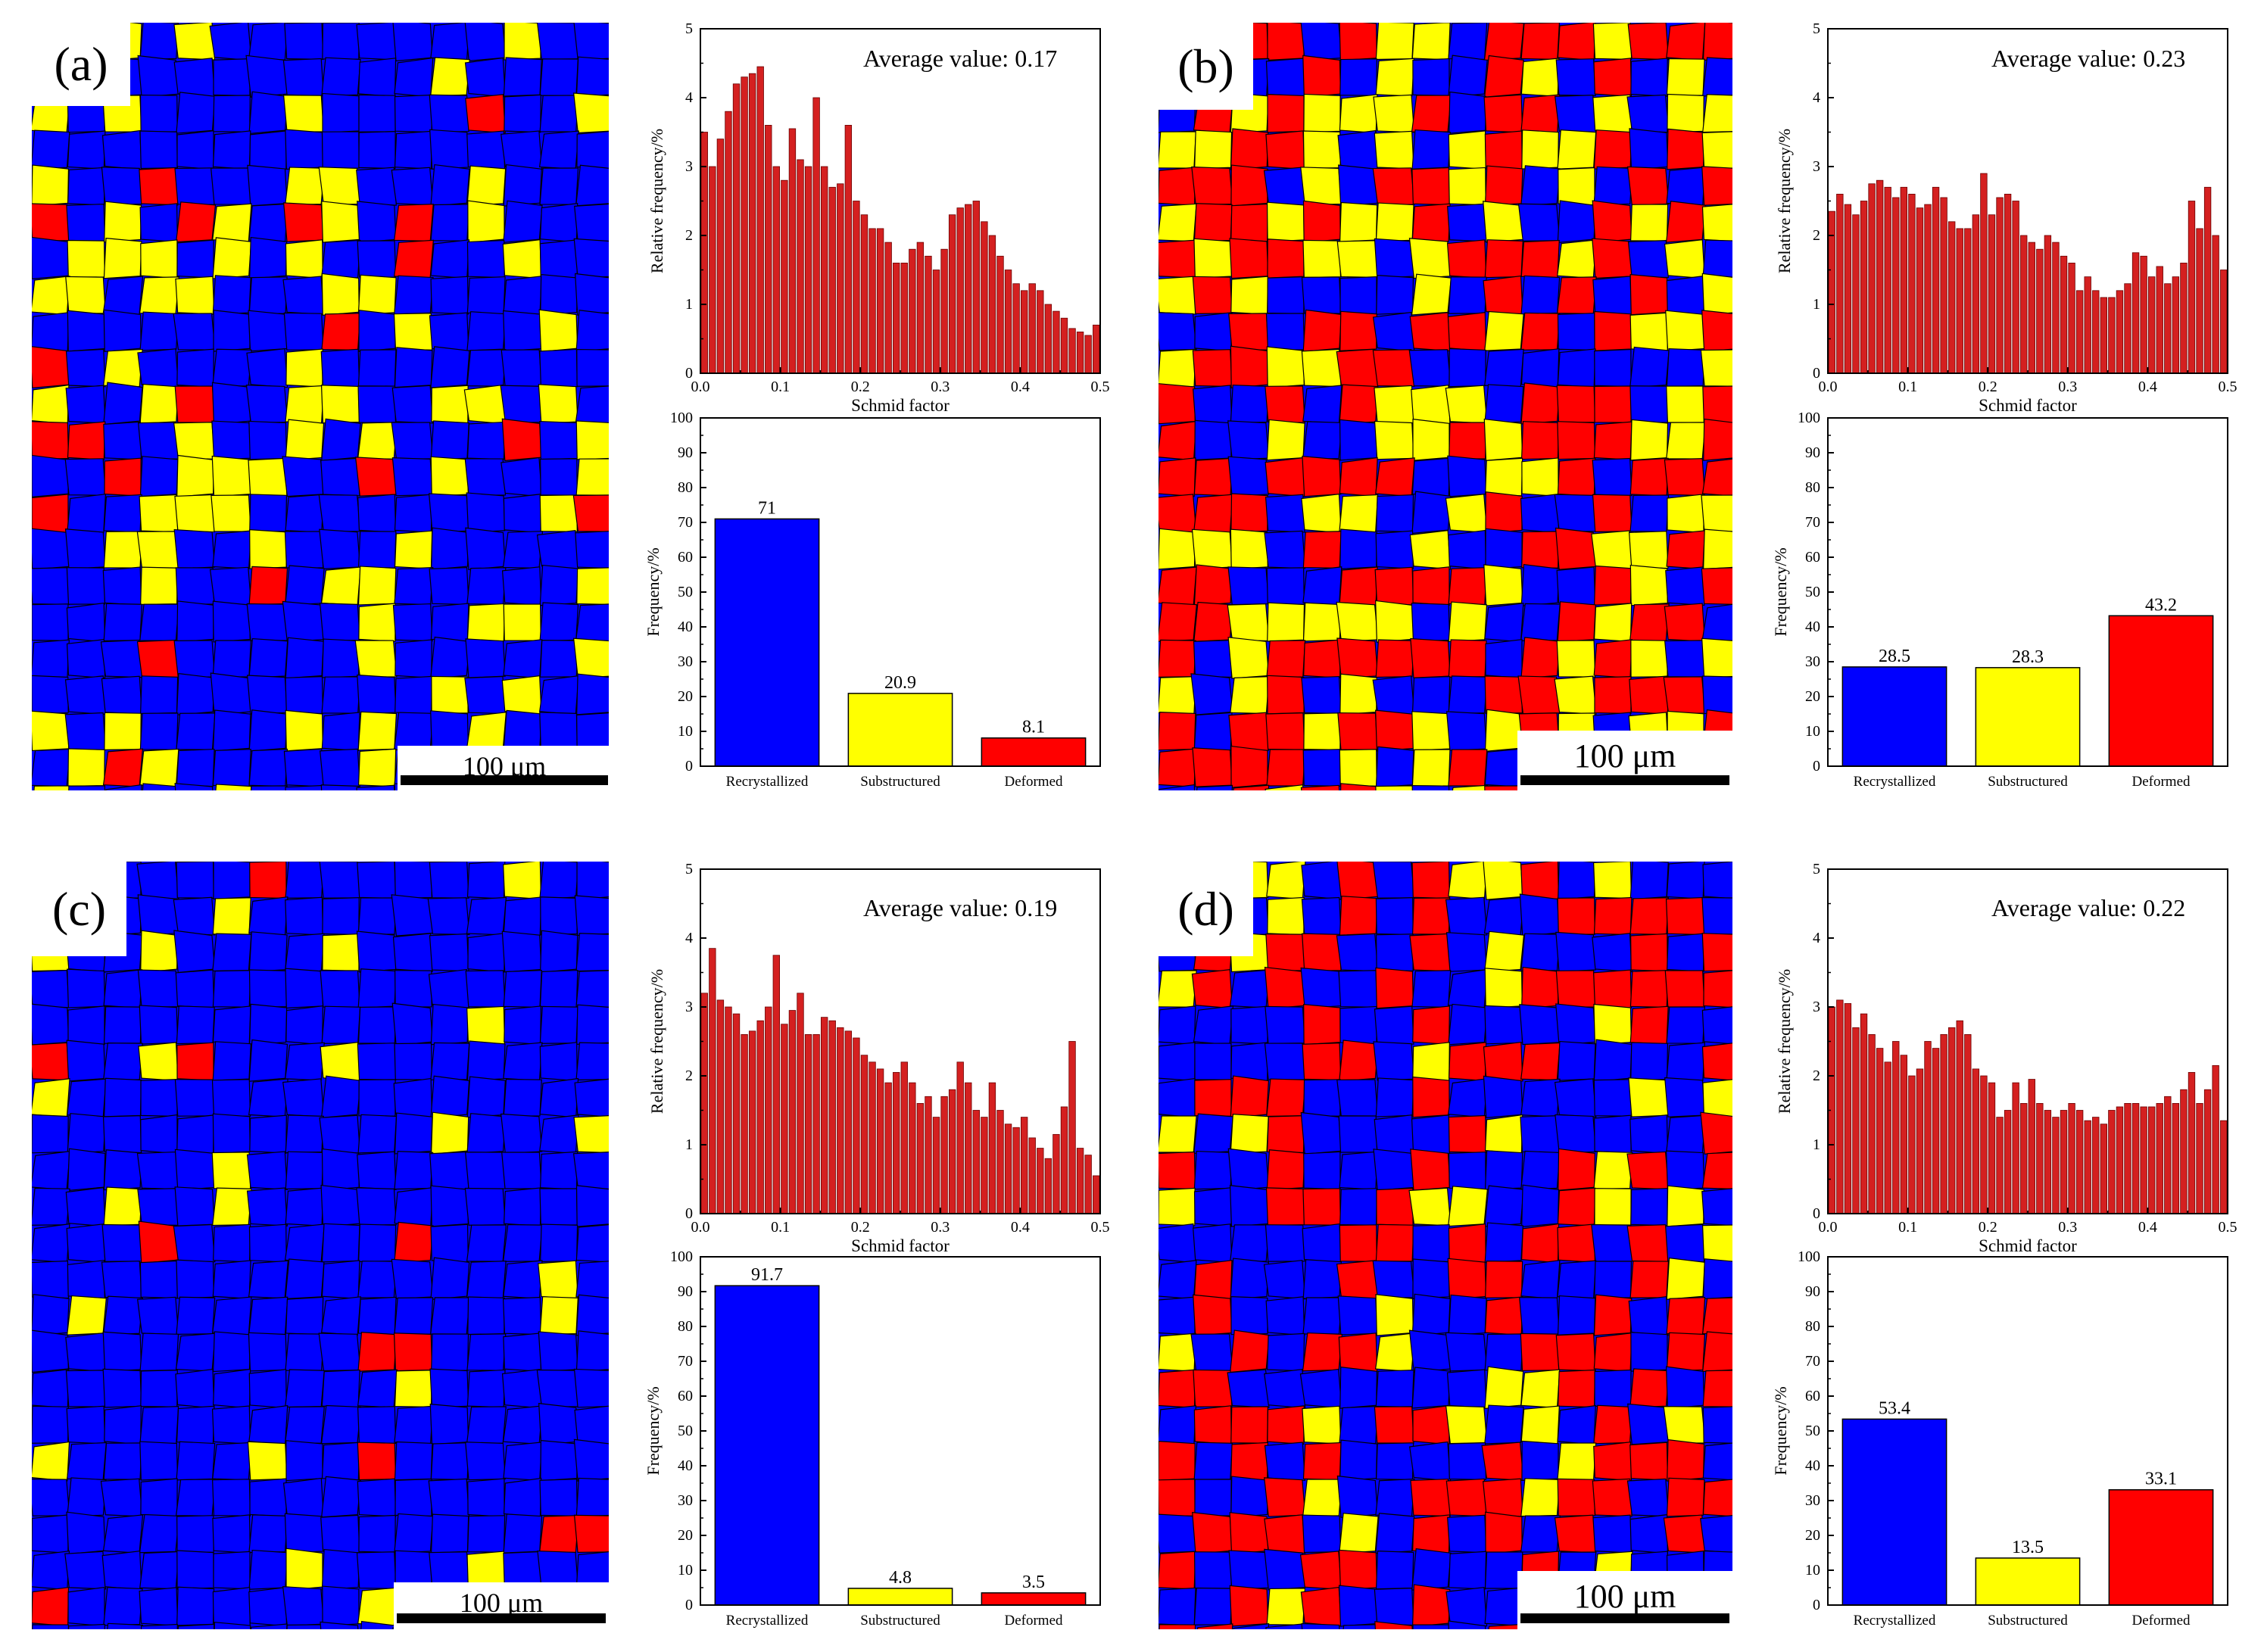  I want to click on y-tick-label: 30, so click(1812, 661).